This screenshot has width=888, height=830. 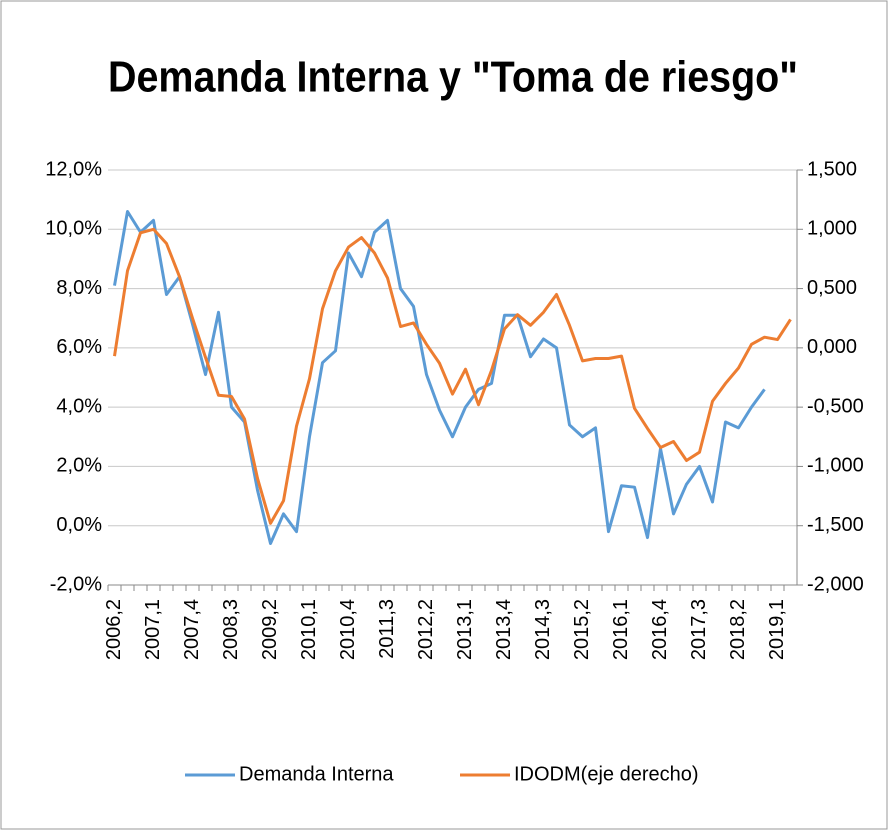 What do you see at coordinates (73, 229) in the screenshot?
I see `y-tick-label: 10,0%` at bounding box center [73, 229].